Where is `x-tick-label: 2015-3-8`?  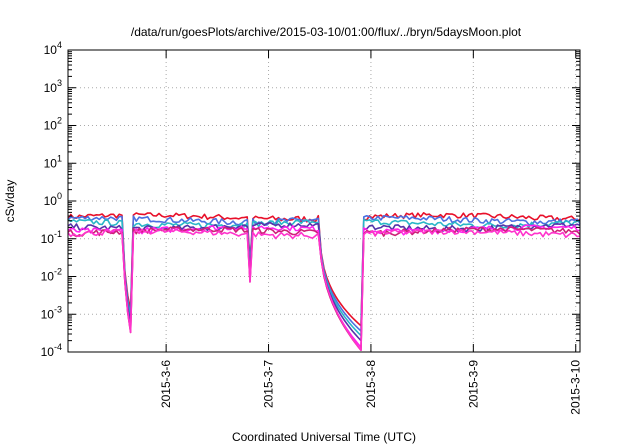 x-tick-label: 2015-3-8 is located at coordinates (371, 384).